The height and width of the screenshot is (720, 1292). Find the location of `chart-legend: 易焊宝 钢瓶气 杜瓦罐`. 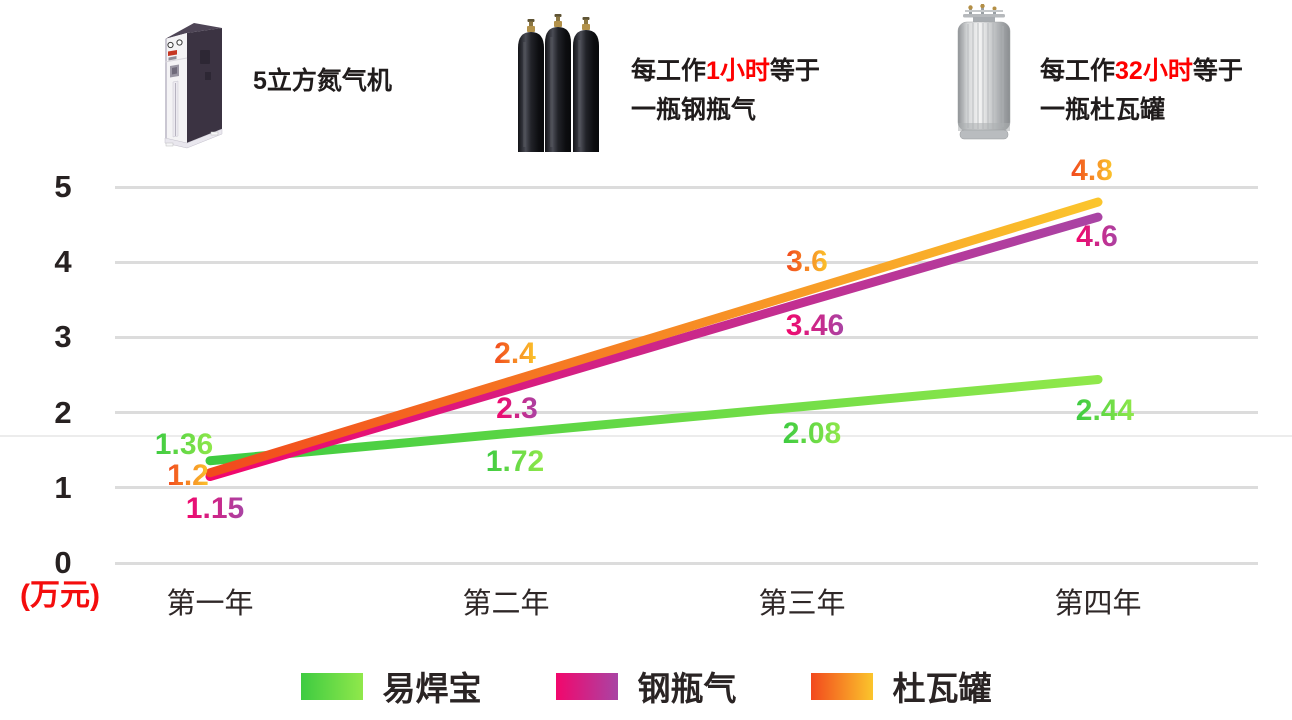

chart-legend: 易焊宝 钢瓶气 杜瓦罐 is located at coordinates (646, 686).